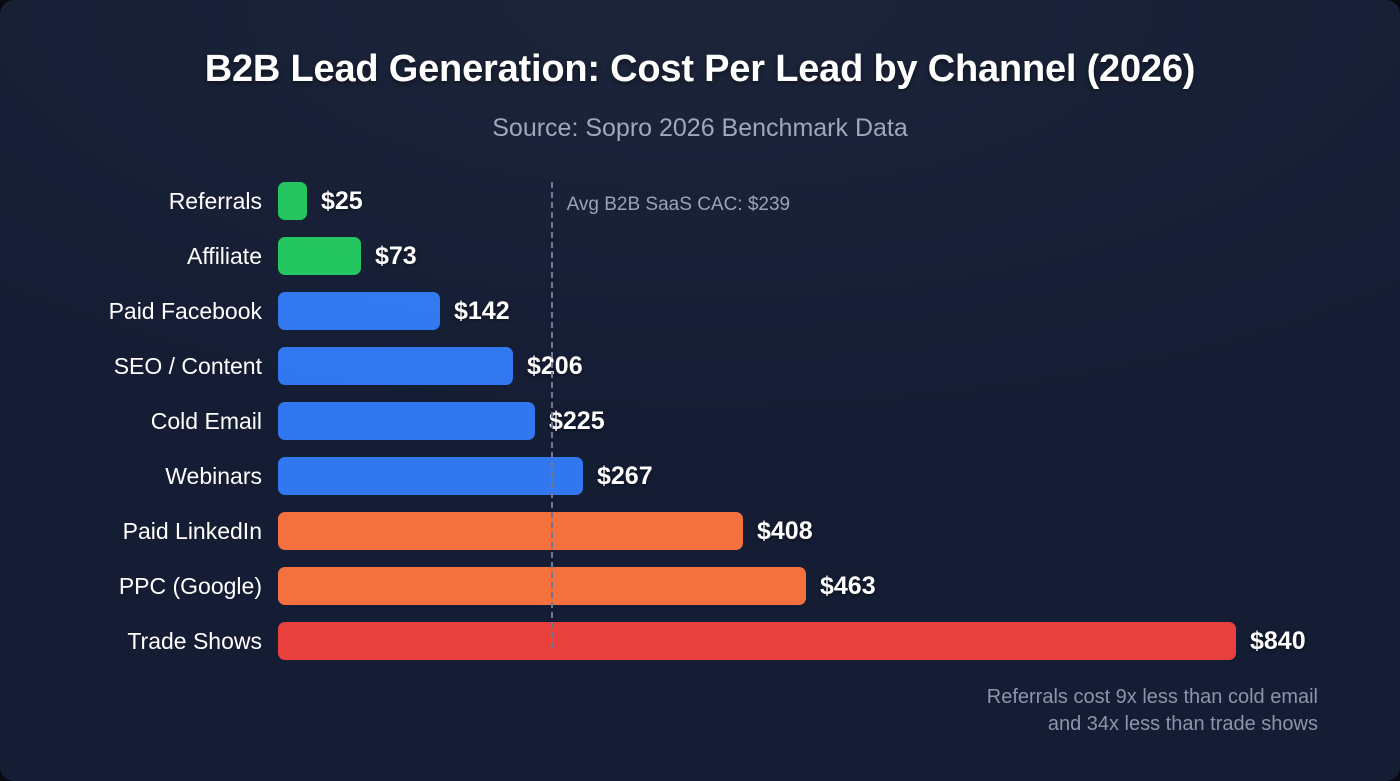  What do you see at coordinates (342, 201) in the screenshot?
I see `bar-value-label: $25` at bounding box center [342, 201].